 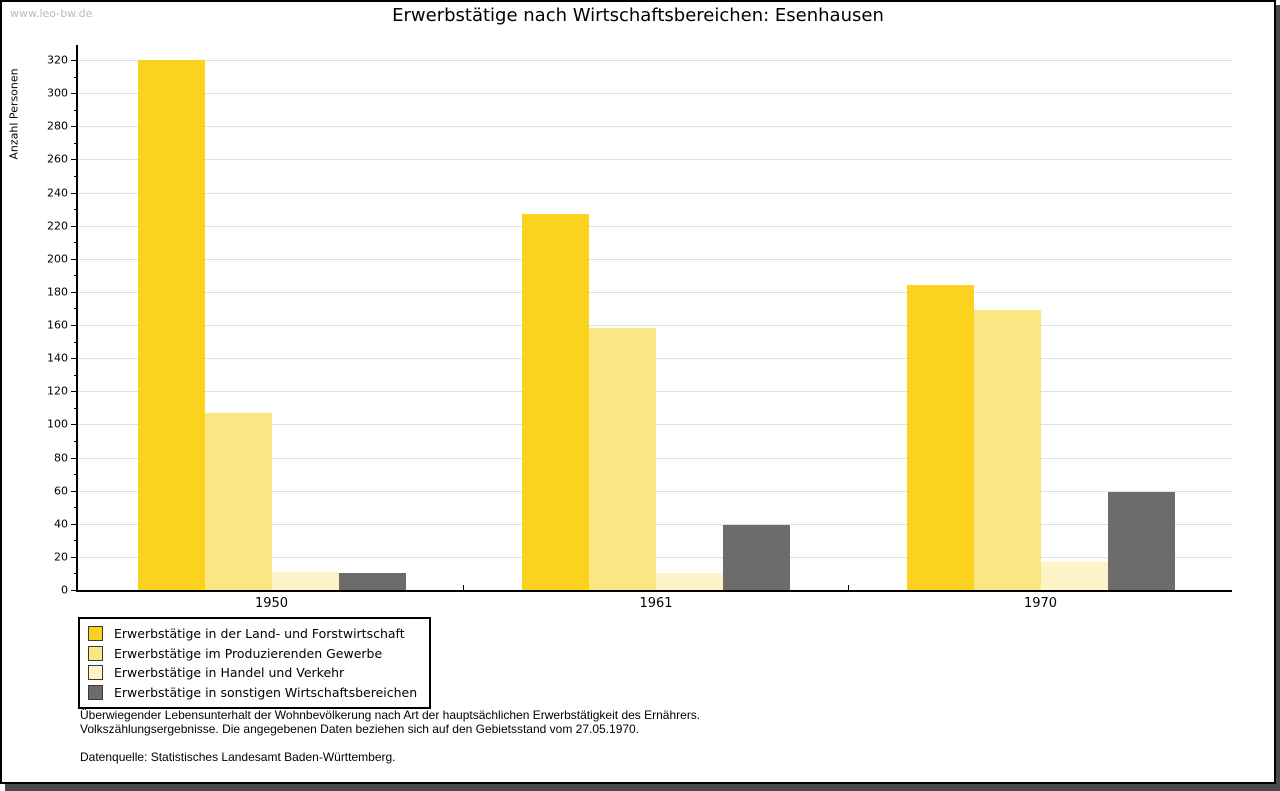 What do you see at coordinates (57, 292) in the screenshot?
I see `y-tick-label-180: 180` at bounding box center [57, 292].